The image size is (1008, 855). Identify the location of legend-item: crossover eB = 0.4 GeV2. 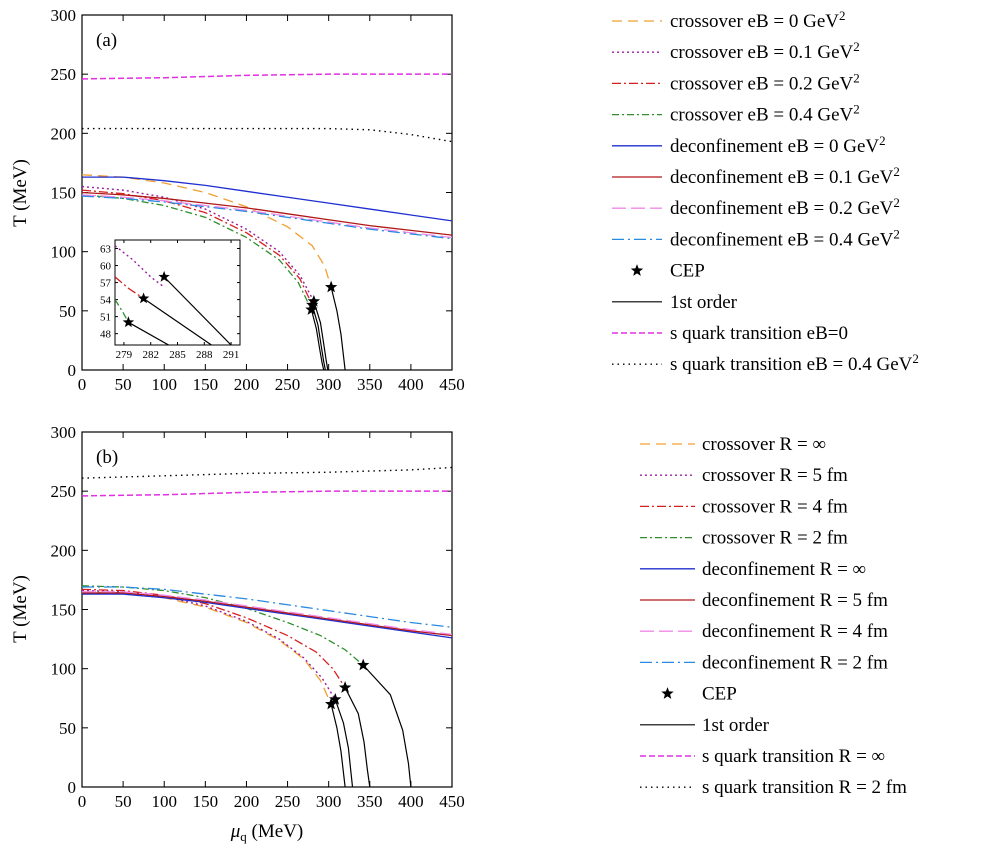
(736, 113).